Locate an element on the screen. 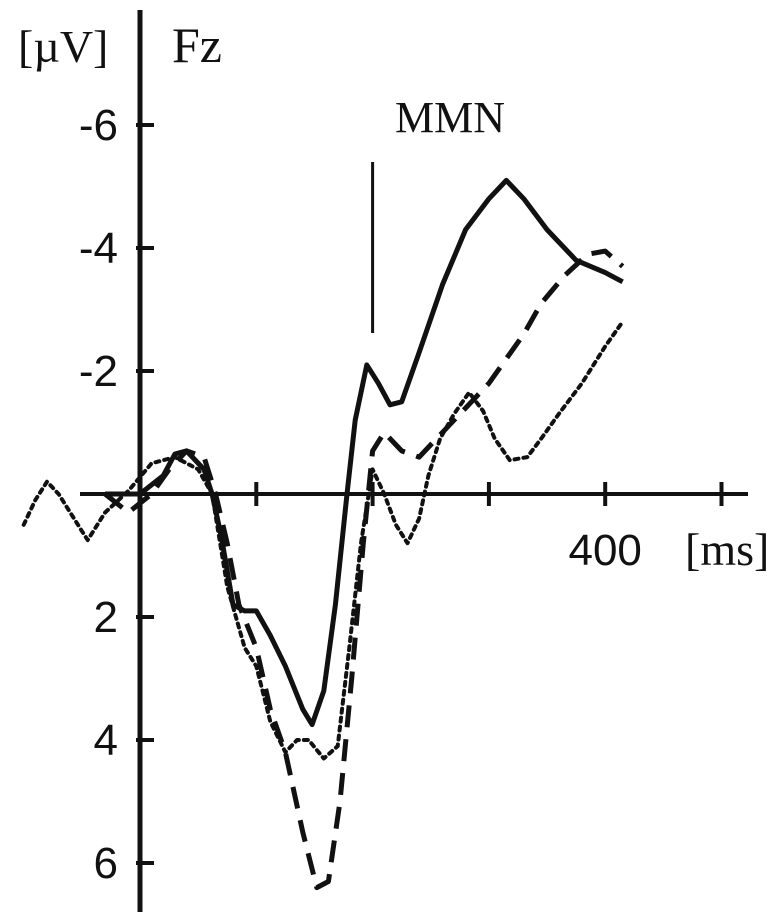  y-tick-label: 2 is located at coordinates (106, 617).